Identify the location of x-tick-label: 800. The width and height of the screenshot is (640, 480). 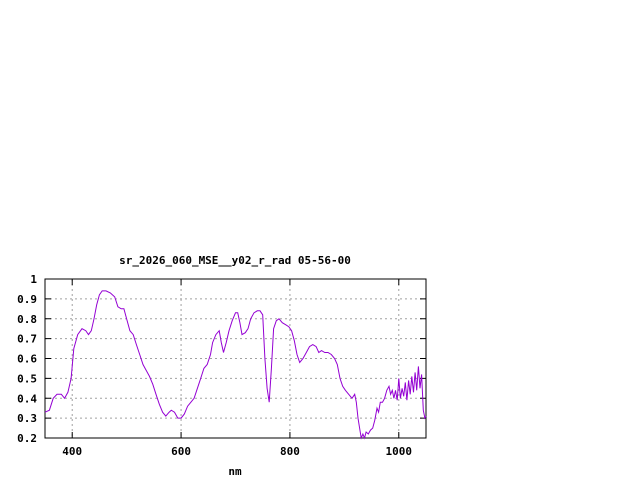
(290, 451).